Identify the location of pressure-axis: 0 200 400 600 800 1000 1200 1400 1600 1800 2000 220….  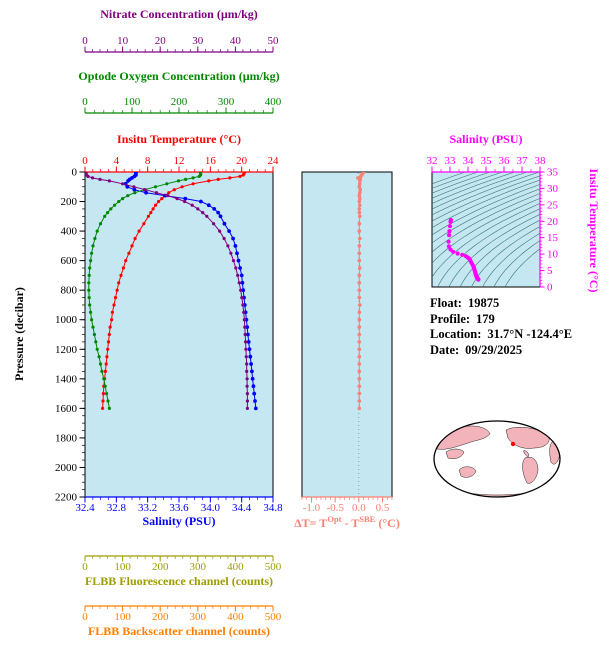
(70, 335).